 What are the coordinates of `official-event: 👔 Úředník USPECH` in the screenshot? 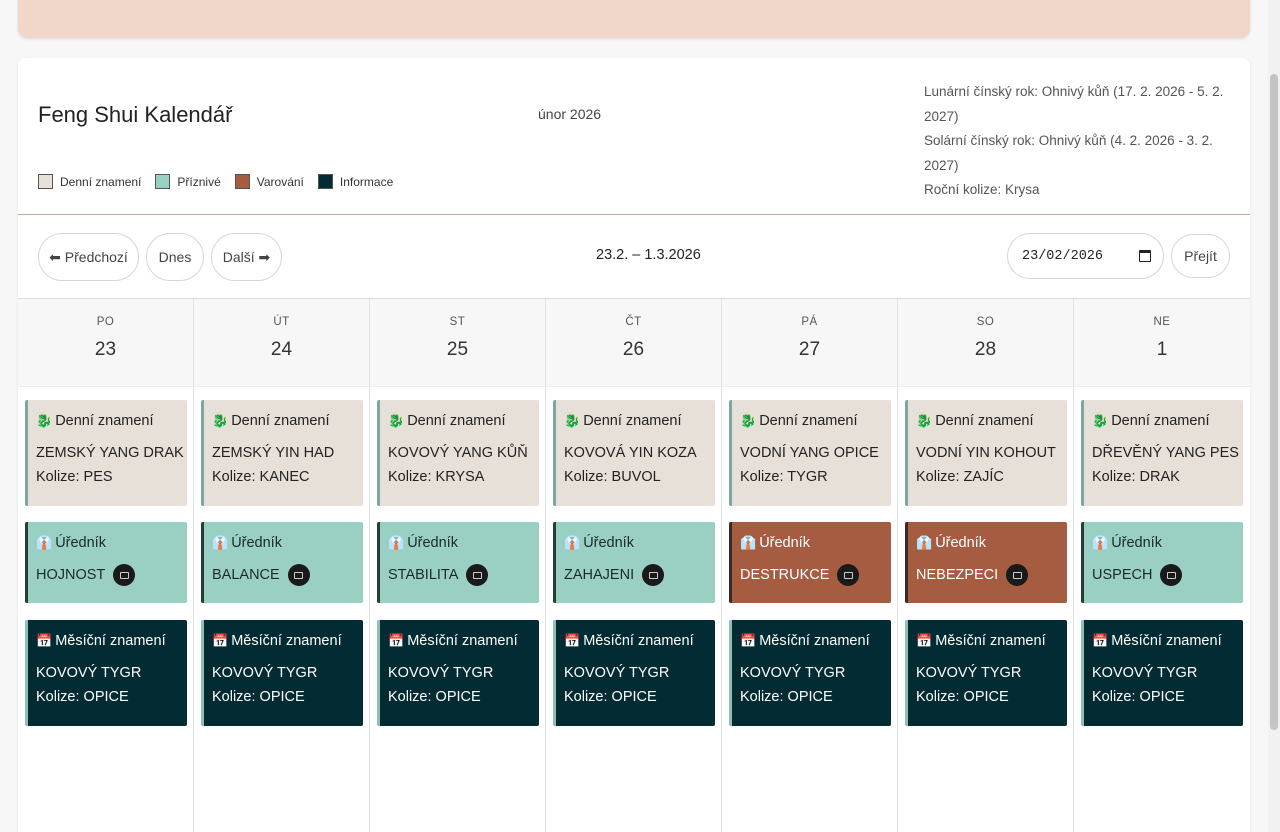 It's located at (1162, 562).